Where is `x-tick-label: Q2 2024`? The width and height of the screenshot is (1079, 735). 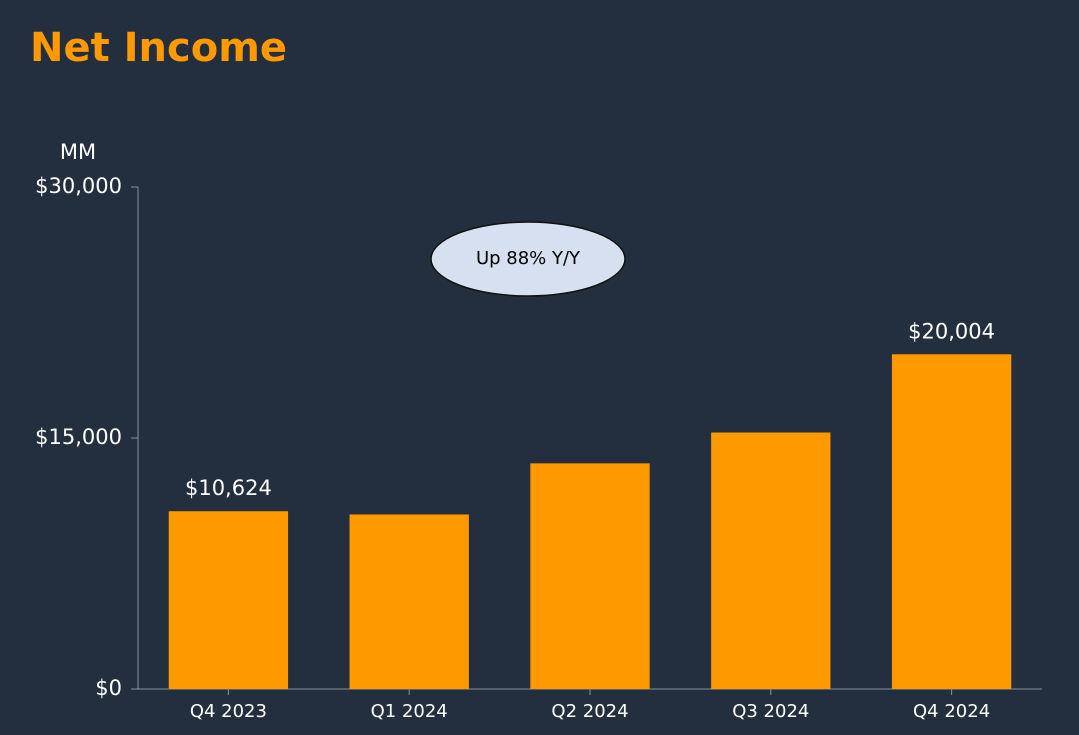 x-tick-label: Q2 2024 is located at coordinates (589, 711).